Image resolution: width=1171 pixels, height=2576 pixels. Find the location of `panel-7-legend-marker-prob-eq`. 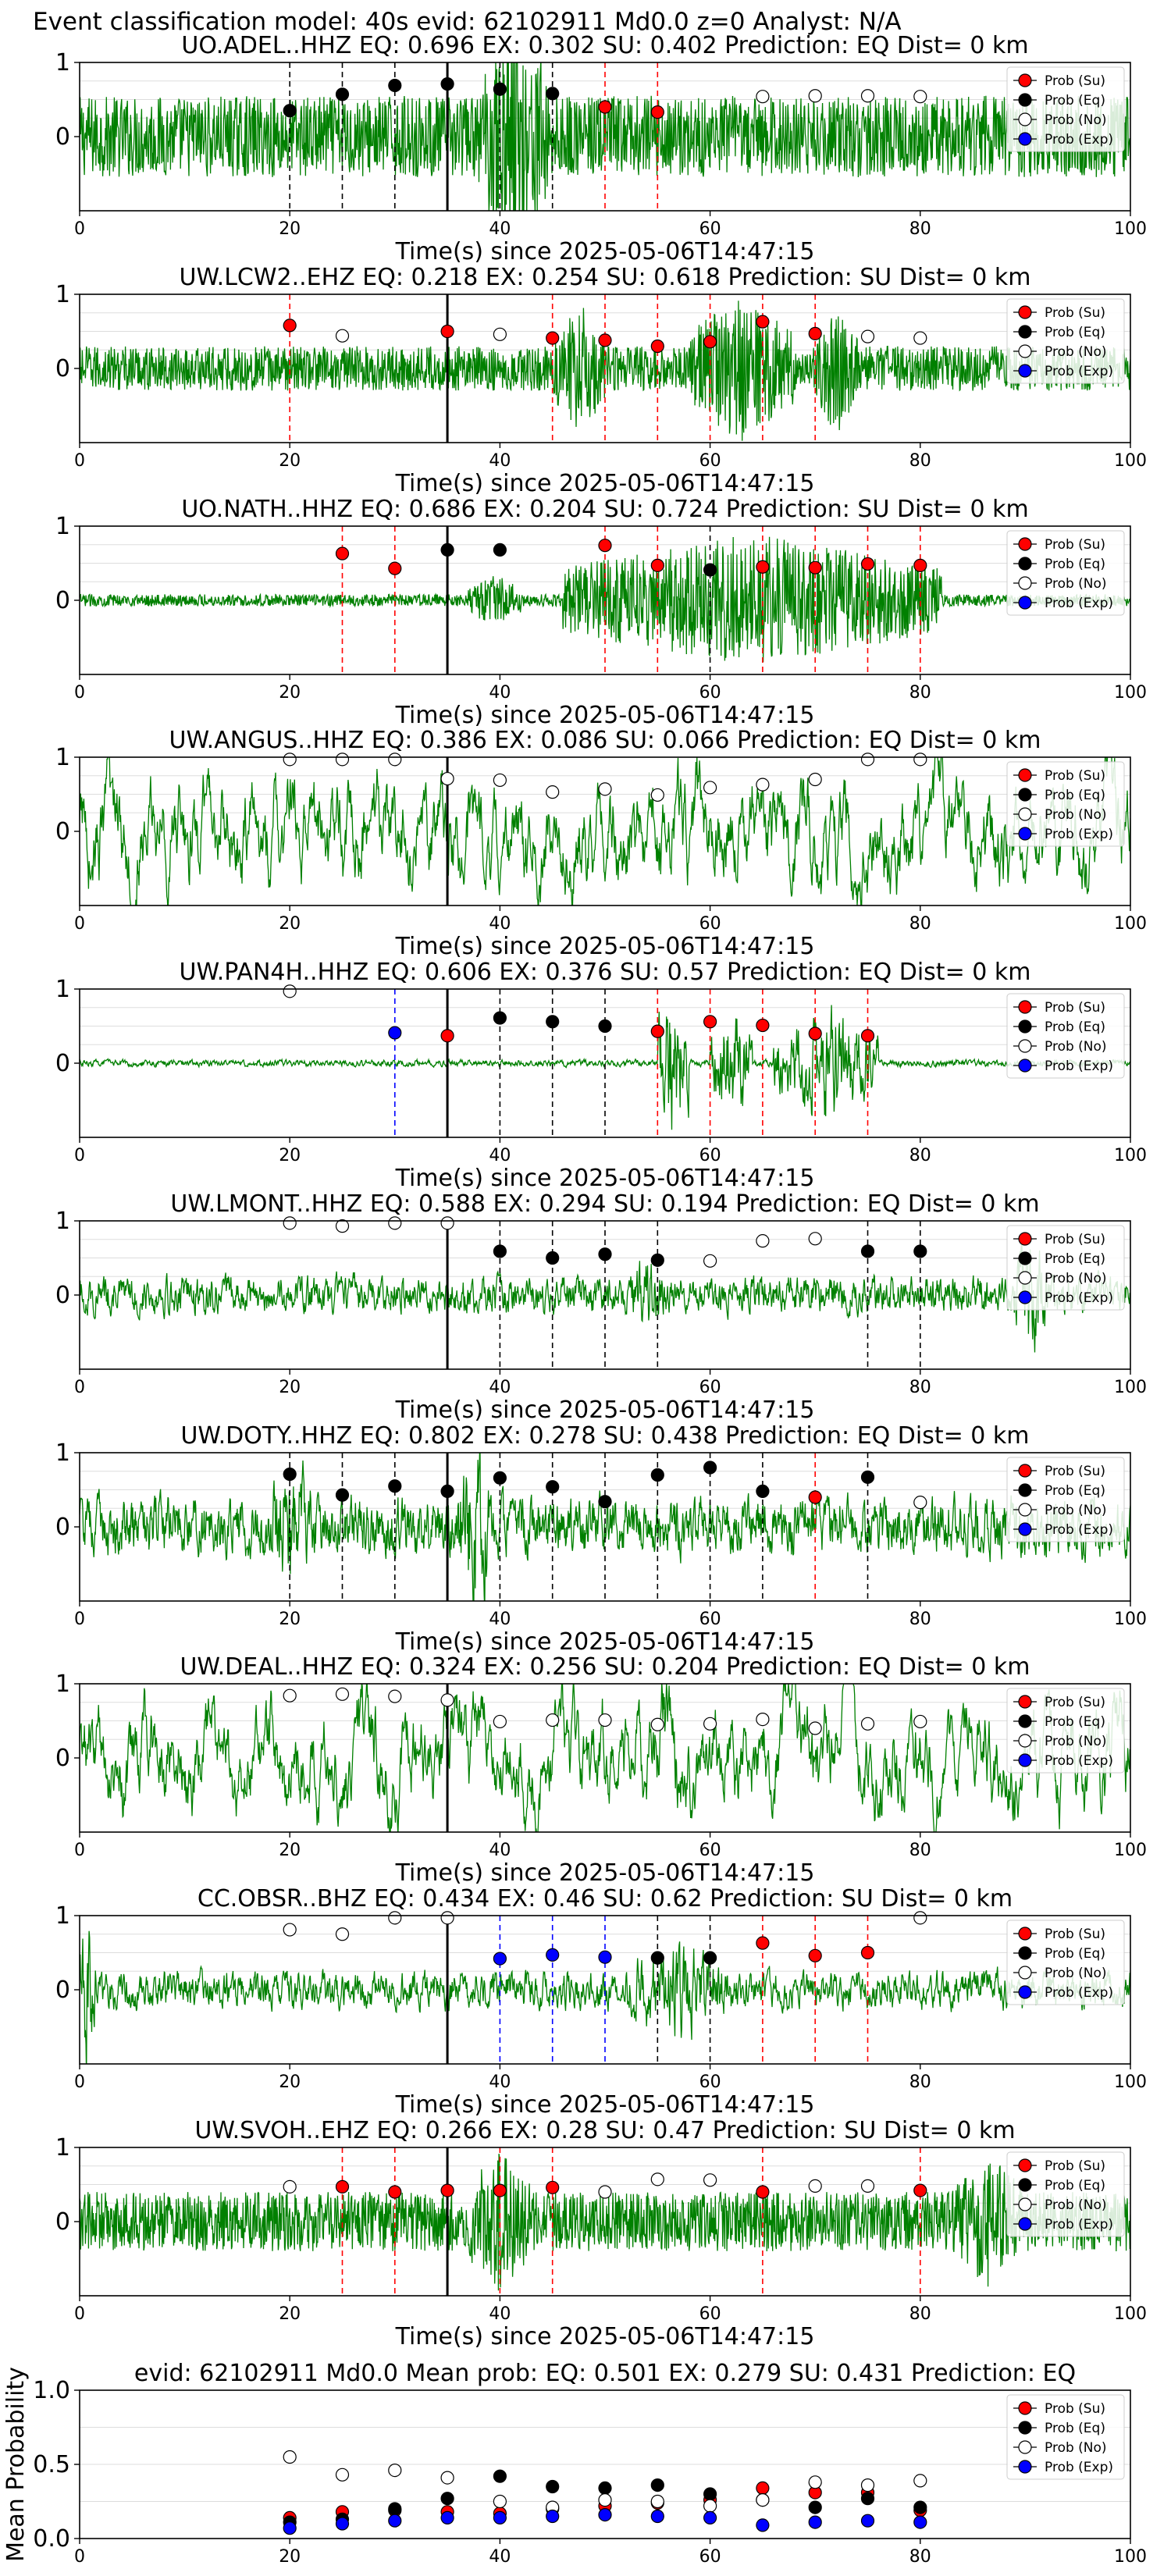

panel-7-legend-marker-prob-eq is located at coordinates (1025, 1490).